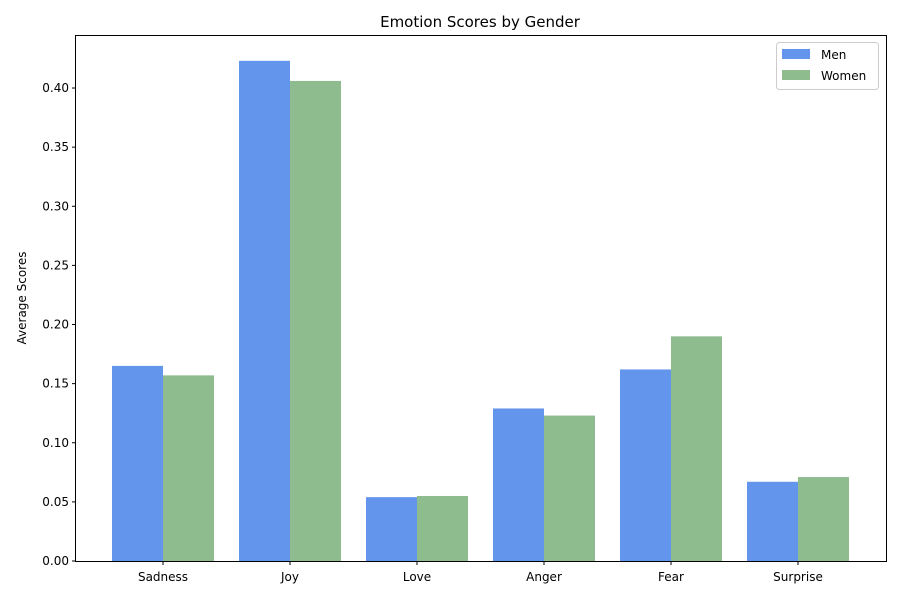 Image resolution: width=900 pixels, height=604 pixels. Describe the element at coordinates (55, 502) in the screenshot. I see `y-tick-label: 0.05` at that location.